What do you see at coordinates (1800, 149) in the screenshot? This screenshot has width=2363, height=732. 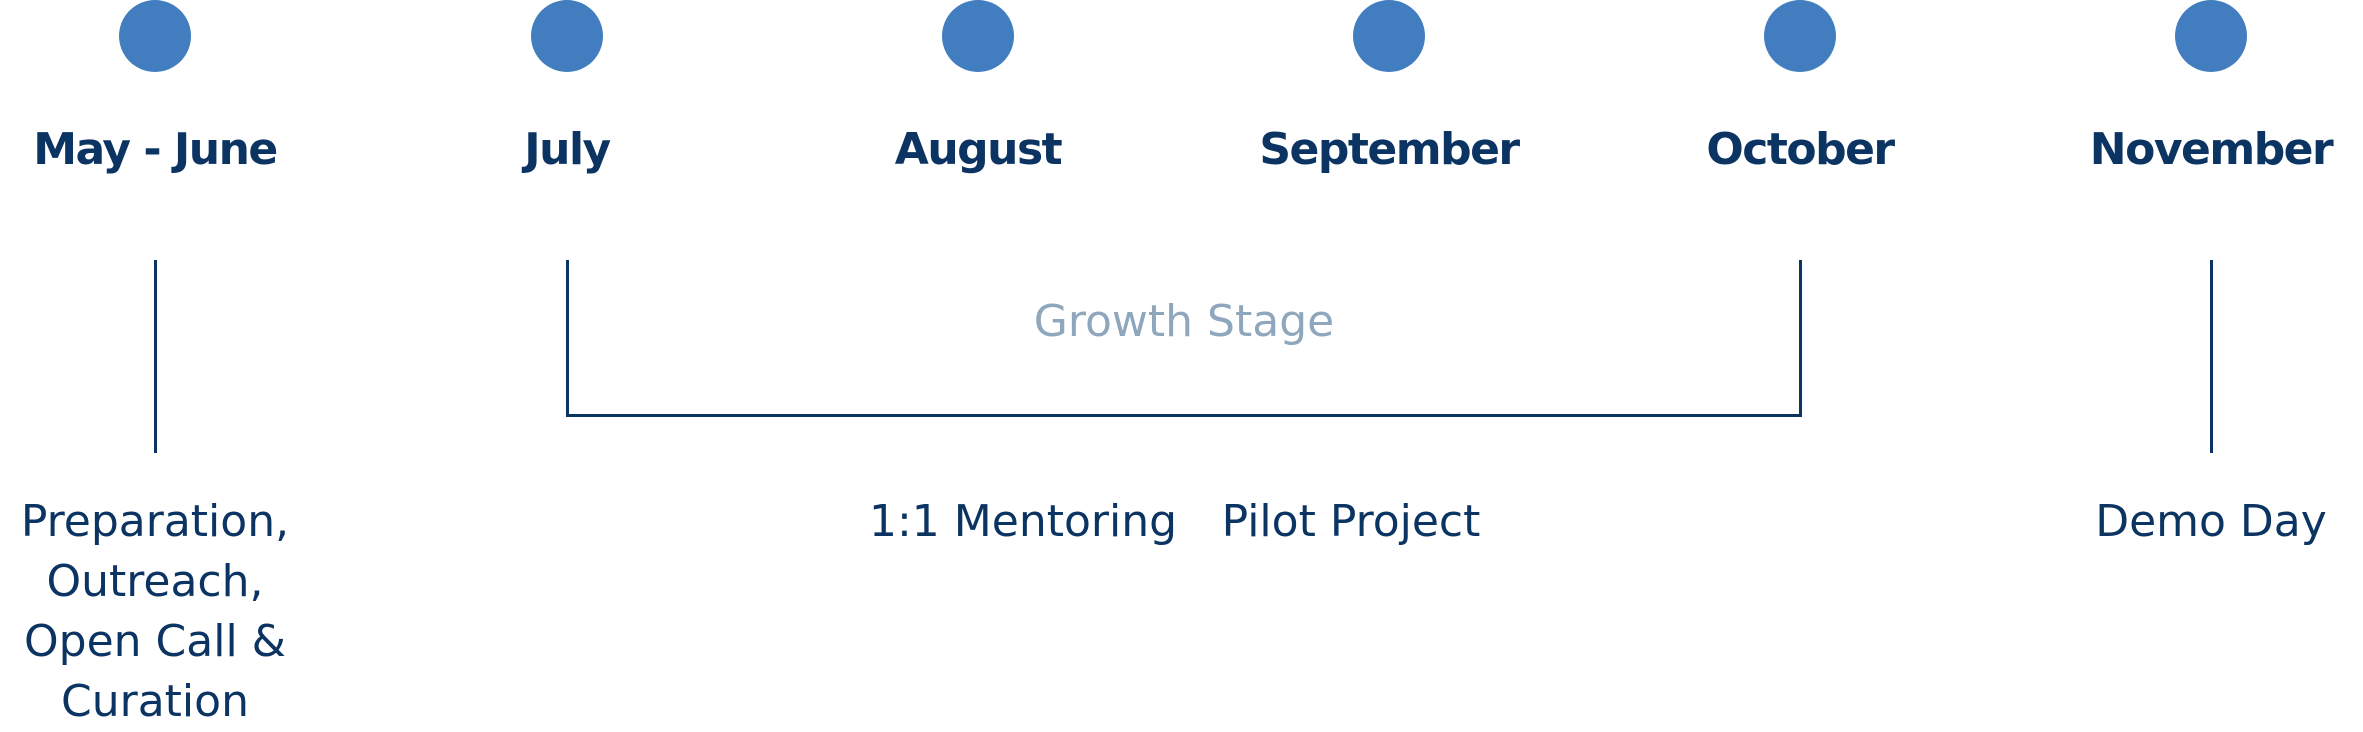 I see `month-label-october: October` at bounding box center [1800, 149].